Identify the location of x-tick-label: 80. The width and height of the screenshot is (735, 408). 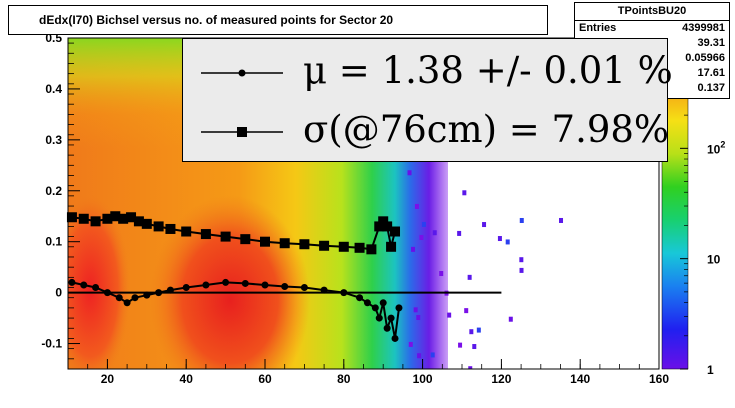
(344, 379).